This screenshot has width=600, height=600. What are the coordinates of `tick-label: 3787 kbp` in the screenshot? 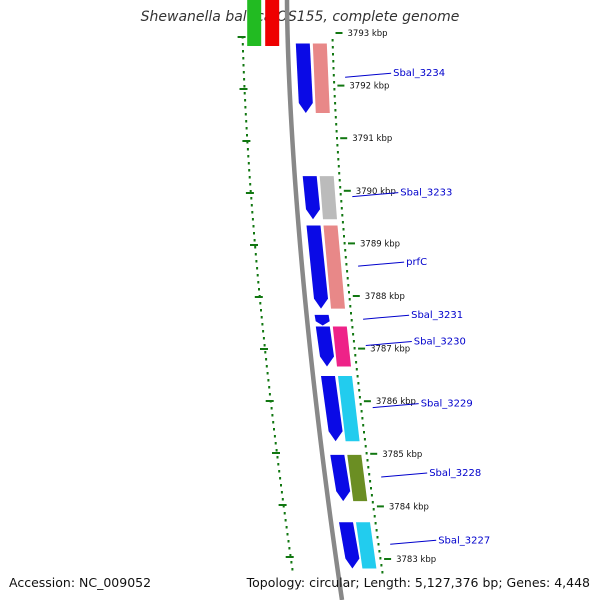 It's located at (390, 350).